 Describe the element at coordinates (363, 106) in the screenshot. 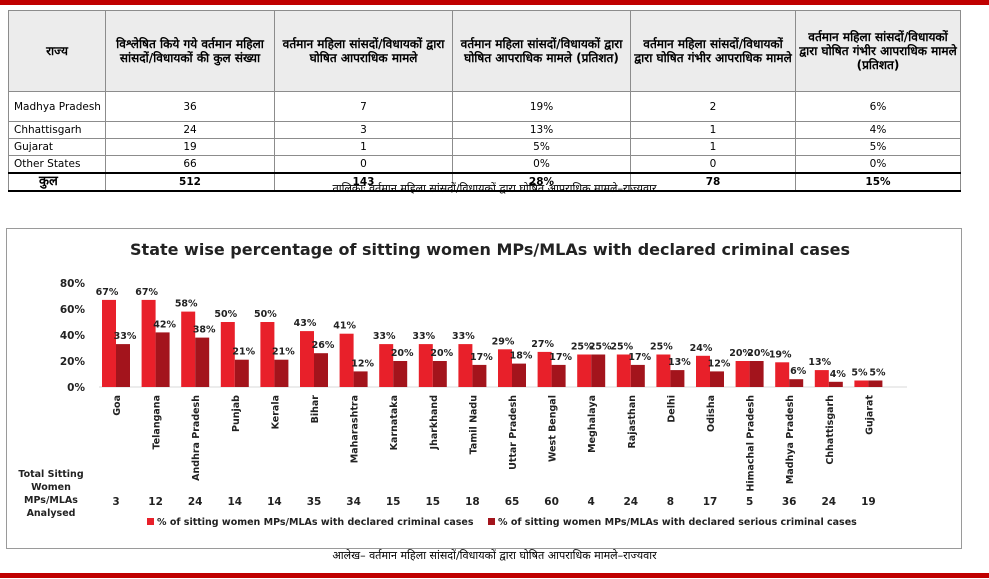

I see `cell-criminal: 7` at that location.